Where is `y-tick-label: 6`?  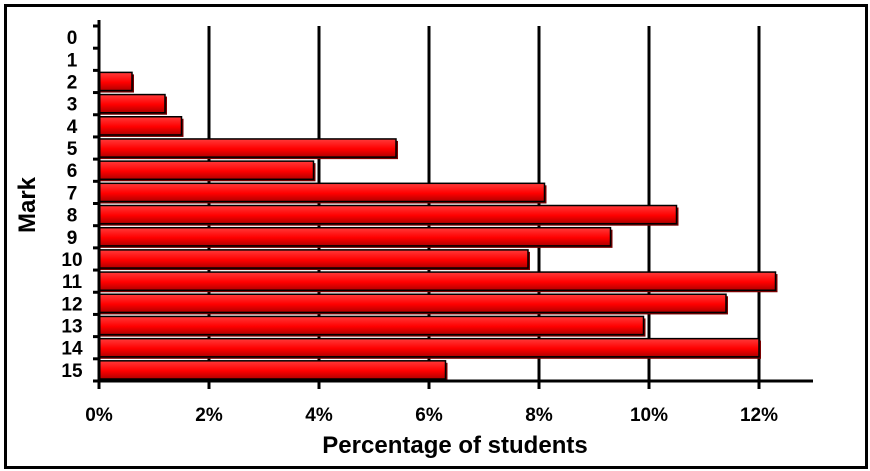
y-tick-label: 6 is located at coordinates (72, 171).